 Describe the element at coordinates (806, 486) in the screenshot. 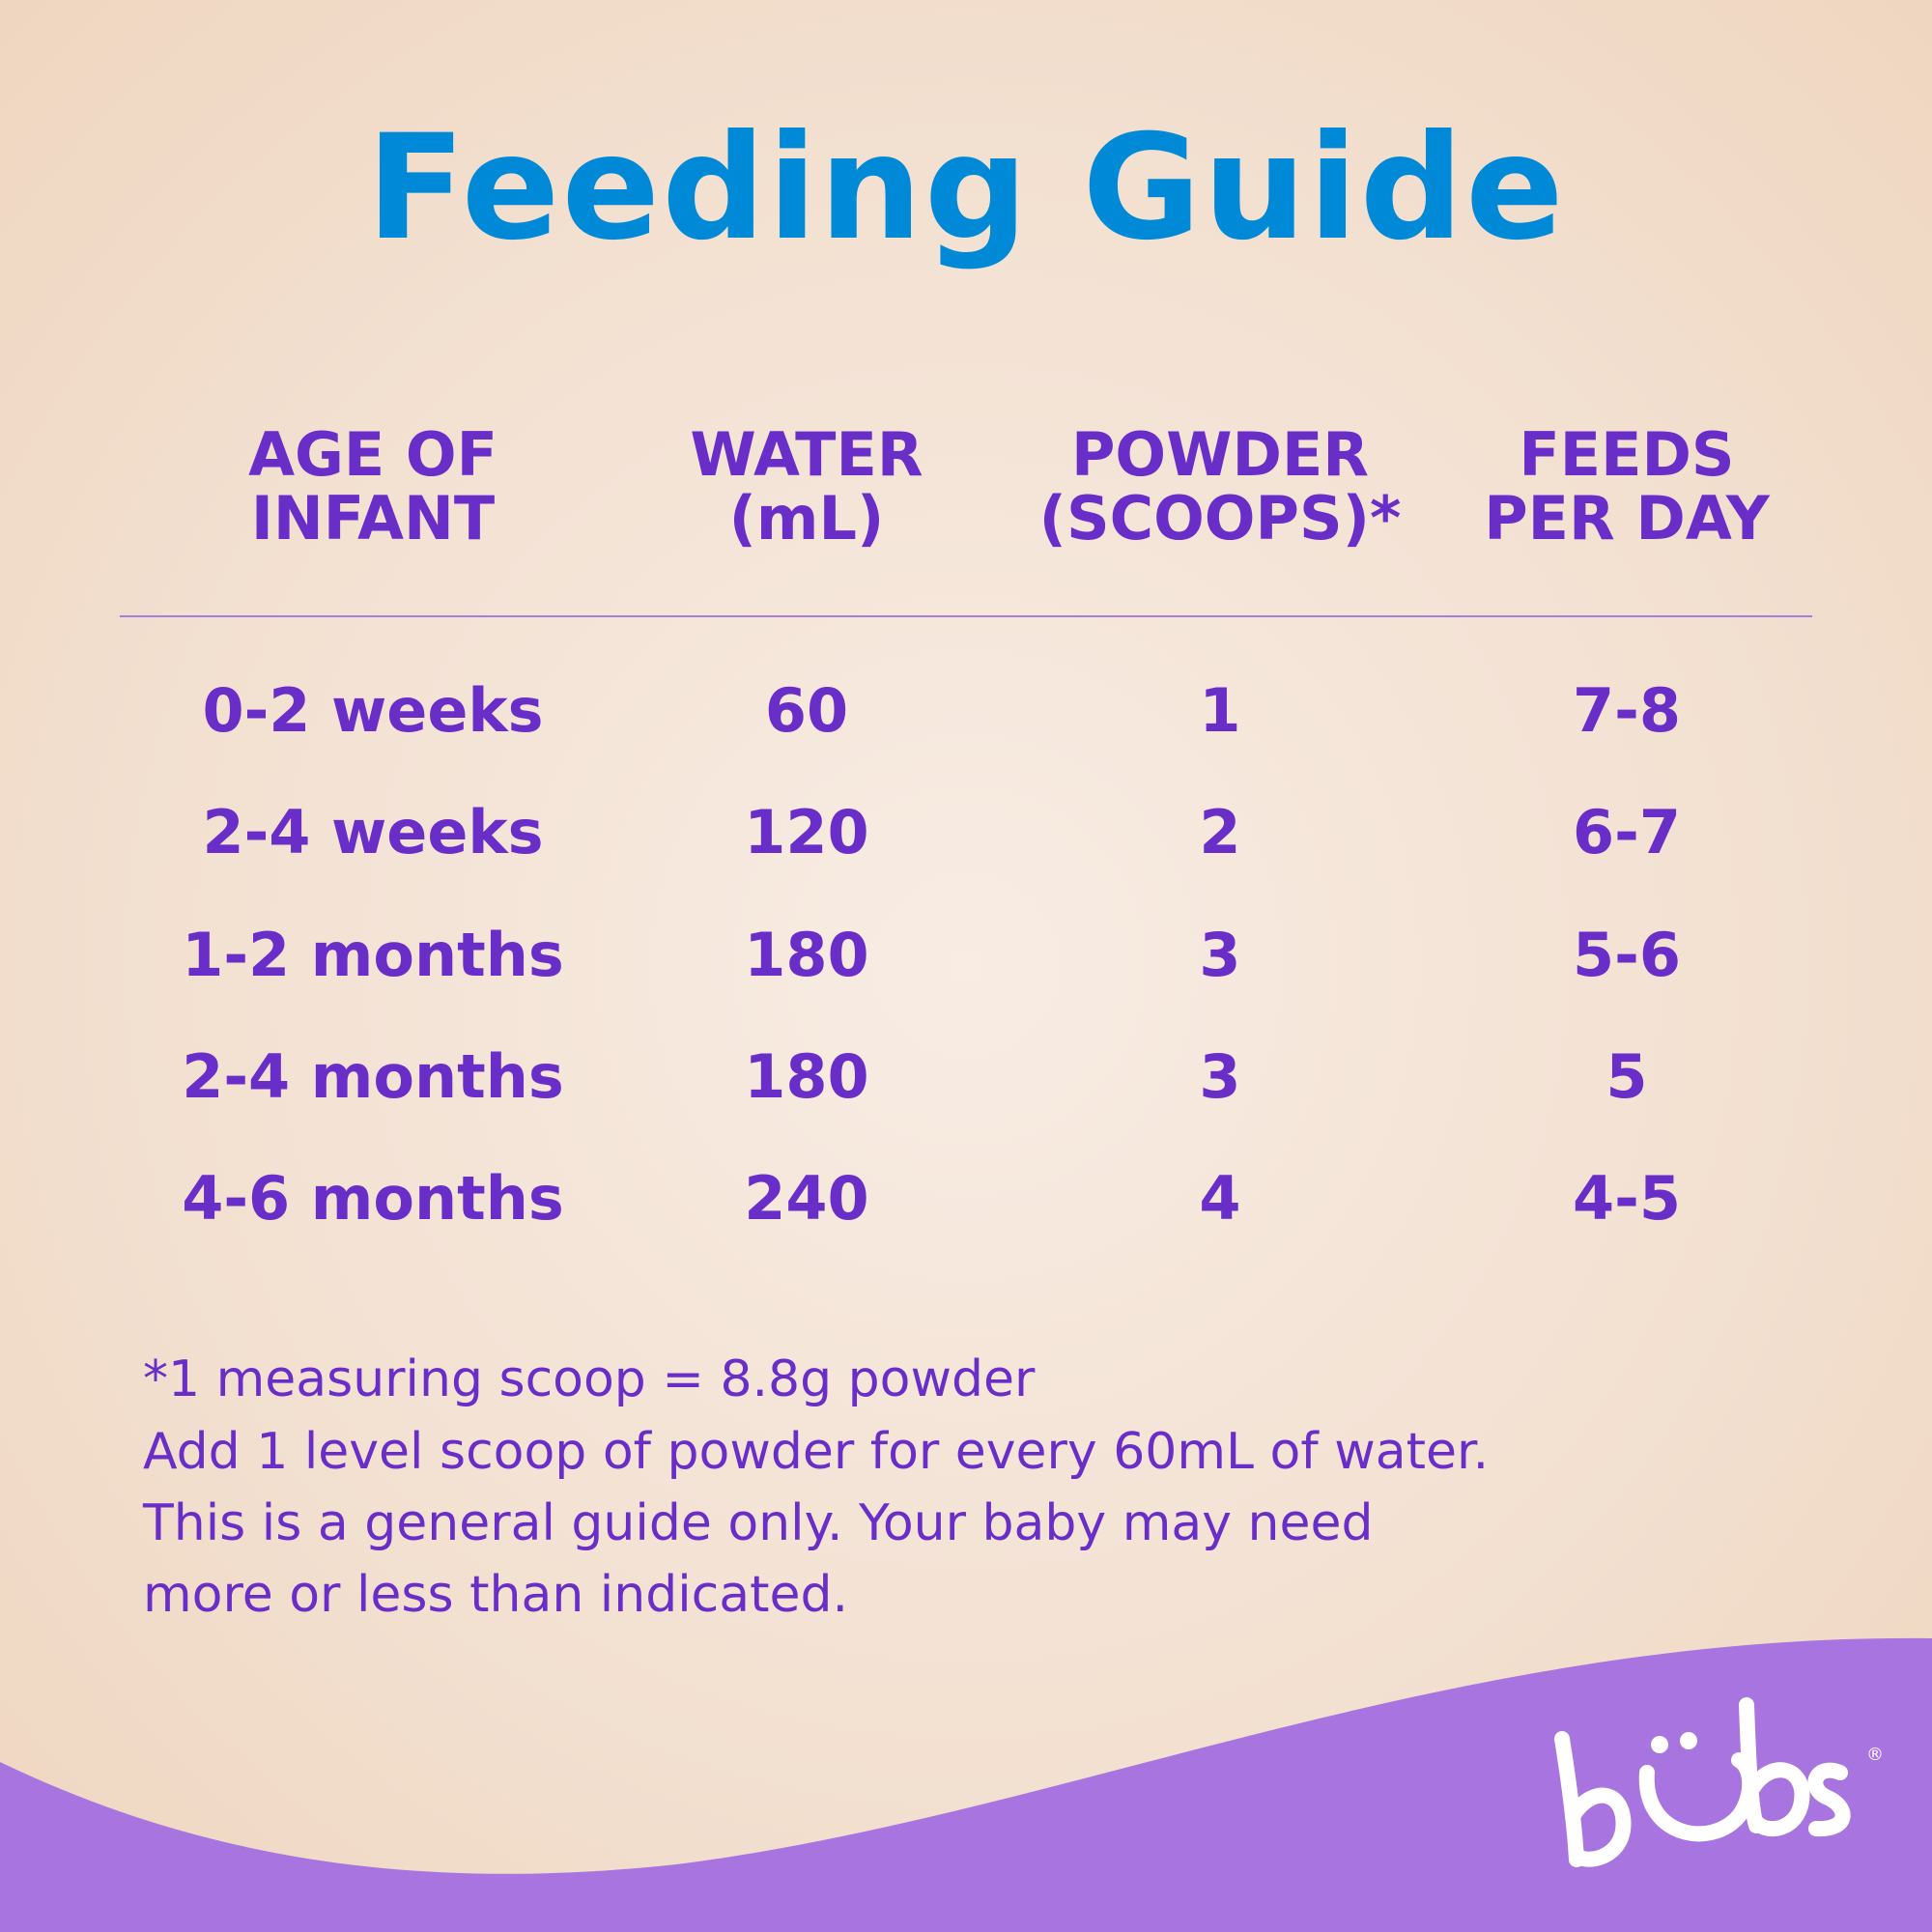

I see `header-water: WATER (mL)` at that location.